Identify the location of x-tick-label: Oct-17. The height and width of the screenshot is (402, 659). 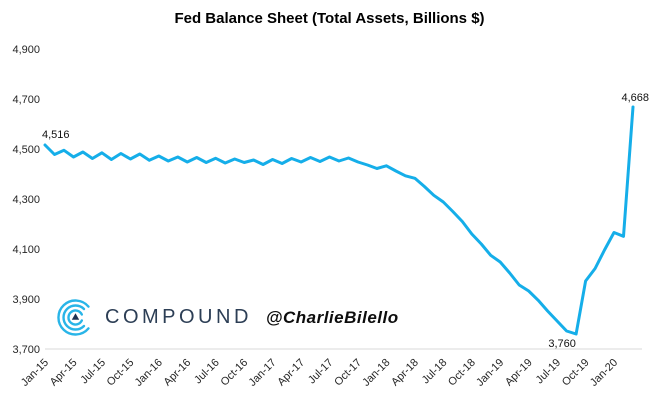
(348, 373).